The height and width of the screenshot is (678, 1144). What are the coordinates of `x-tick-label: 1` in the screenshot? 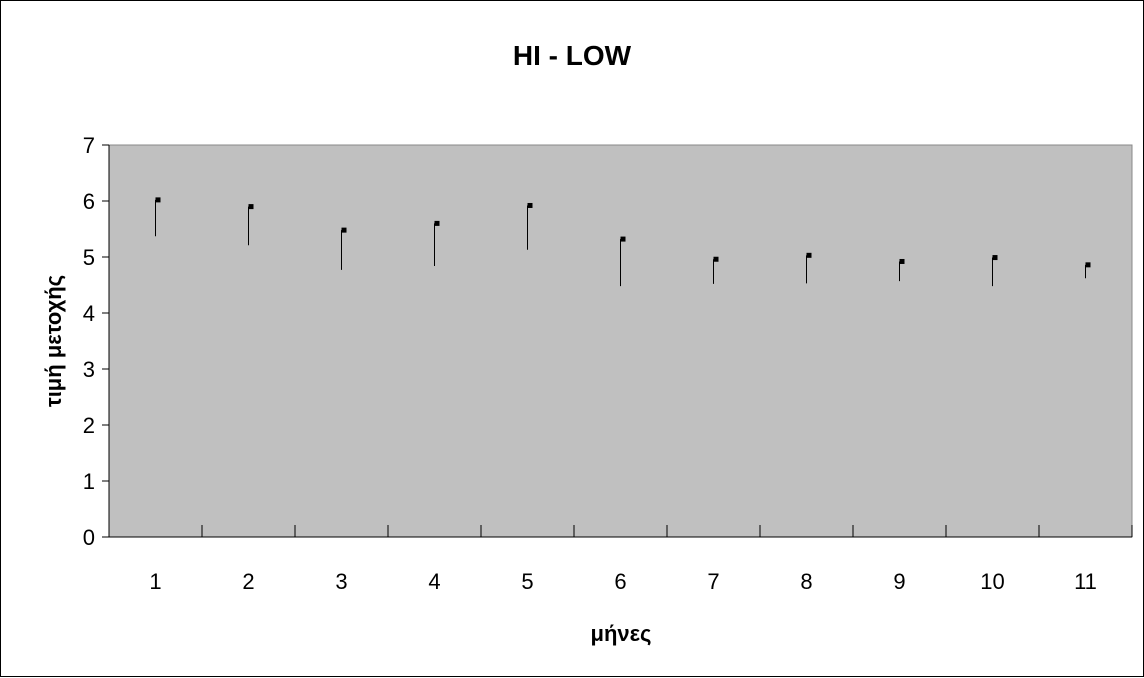 It's located at (155, 581).